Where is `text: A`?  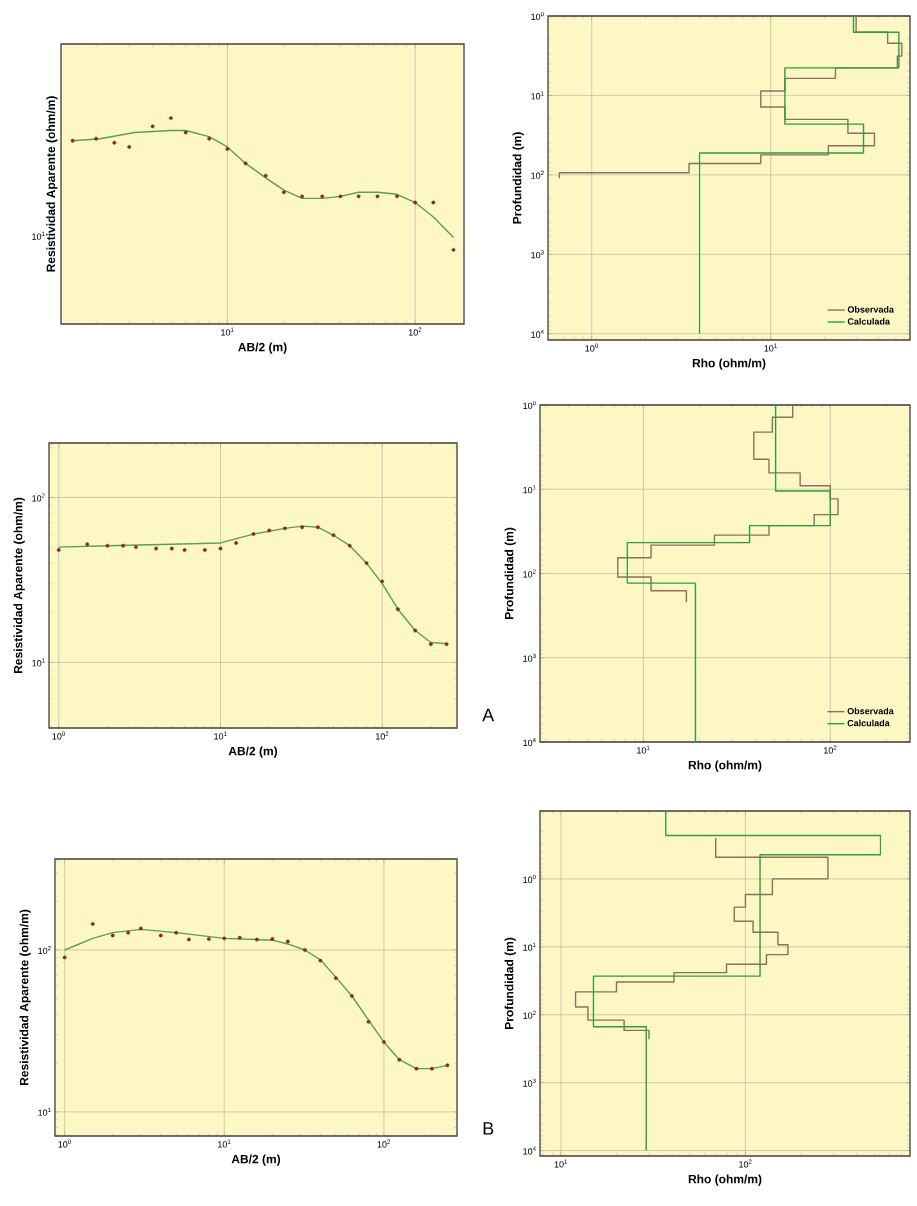 text: A is located at coordinates (488, 715).